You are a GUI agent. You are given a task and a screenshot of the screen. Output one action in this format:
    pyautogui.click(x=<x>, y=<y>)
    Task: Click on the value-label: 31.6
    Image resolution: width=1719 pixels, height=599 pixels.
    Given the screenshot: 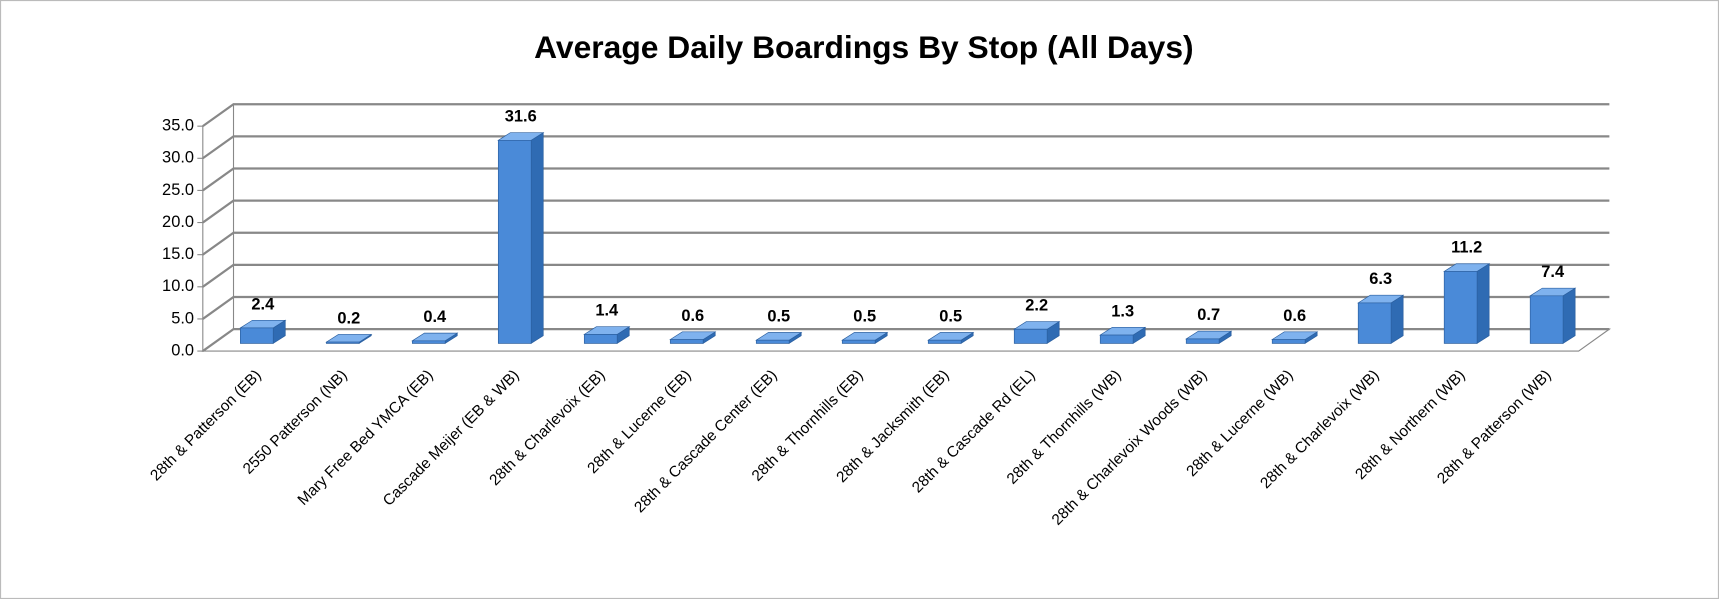 What is the action you would take?
    pyautogui.click(x=521, y=117)
    